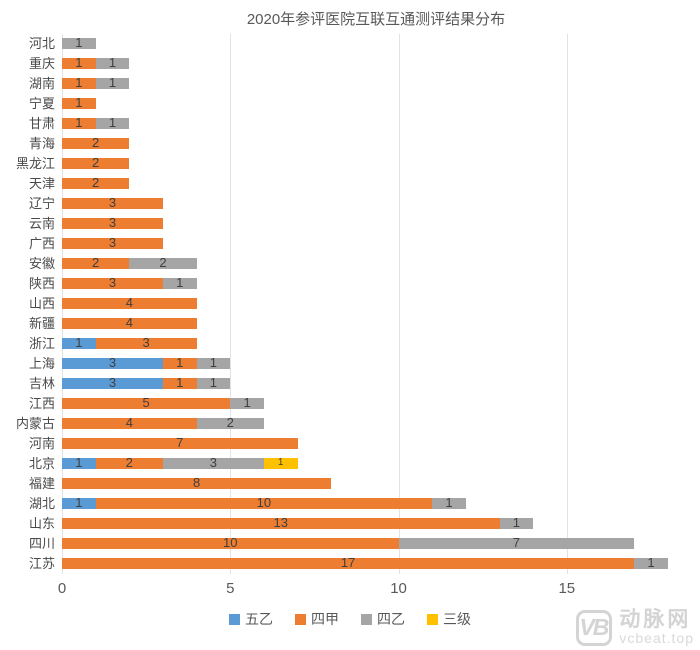 The width and height of the screenshot is (700, 650). I want to click on bar-row: 上海 3 1 1, so click(359, 364).